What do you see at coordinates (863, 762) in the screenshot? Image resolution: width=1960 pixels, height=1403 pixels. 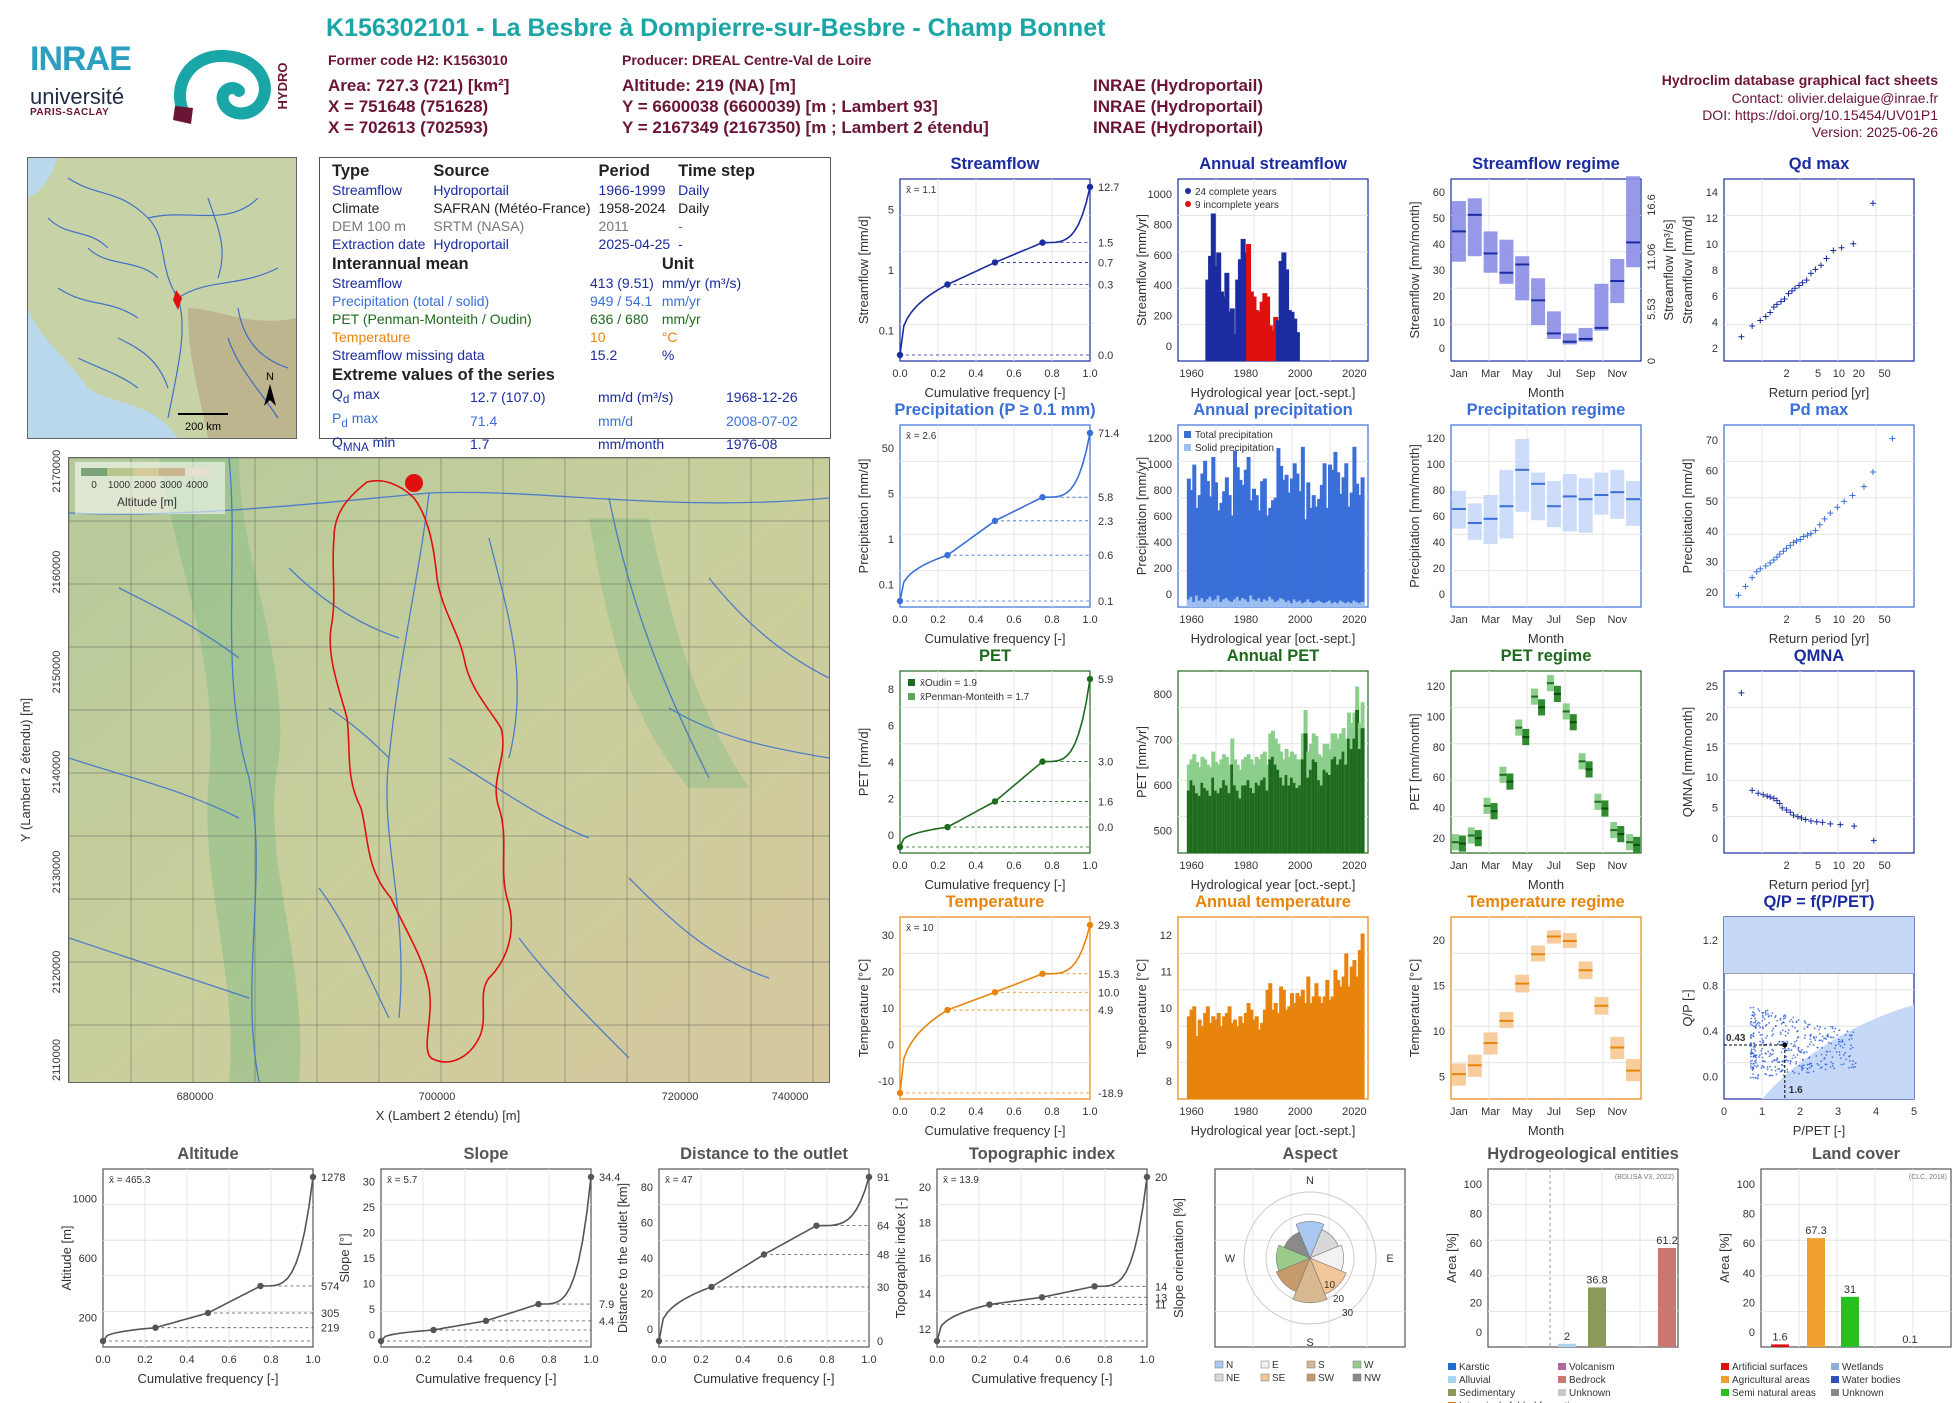 I see `y-axis-label: PET [mm/d]` at bounding box center [863, 762].